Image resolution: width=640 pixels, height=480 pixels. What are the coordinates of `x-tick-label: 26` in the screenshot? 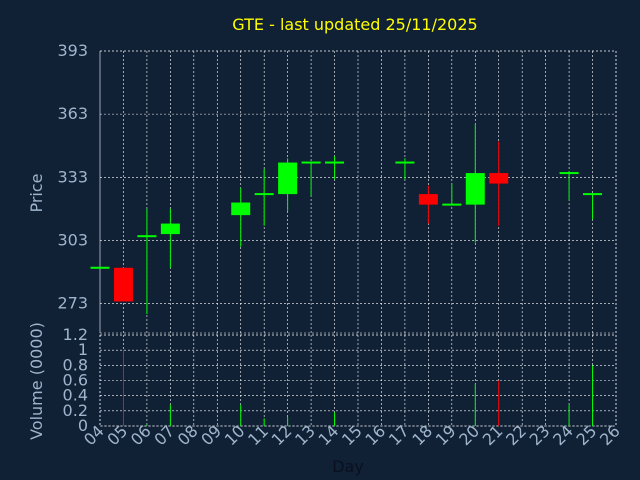 It's located at (610, 435).